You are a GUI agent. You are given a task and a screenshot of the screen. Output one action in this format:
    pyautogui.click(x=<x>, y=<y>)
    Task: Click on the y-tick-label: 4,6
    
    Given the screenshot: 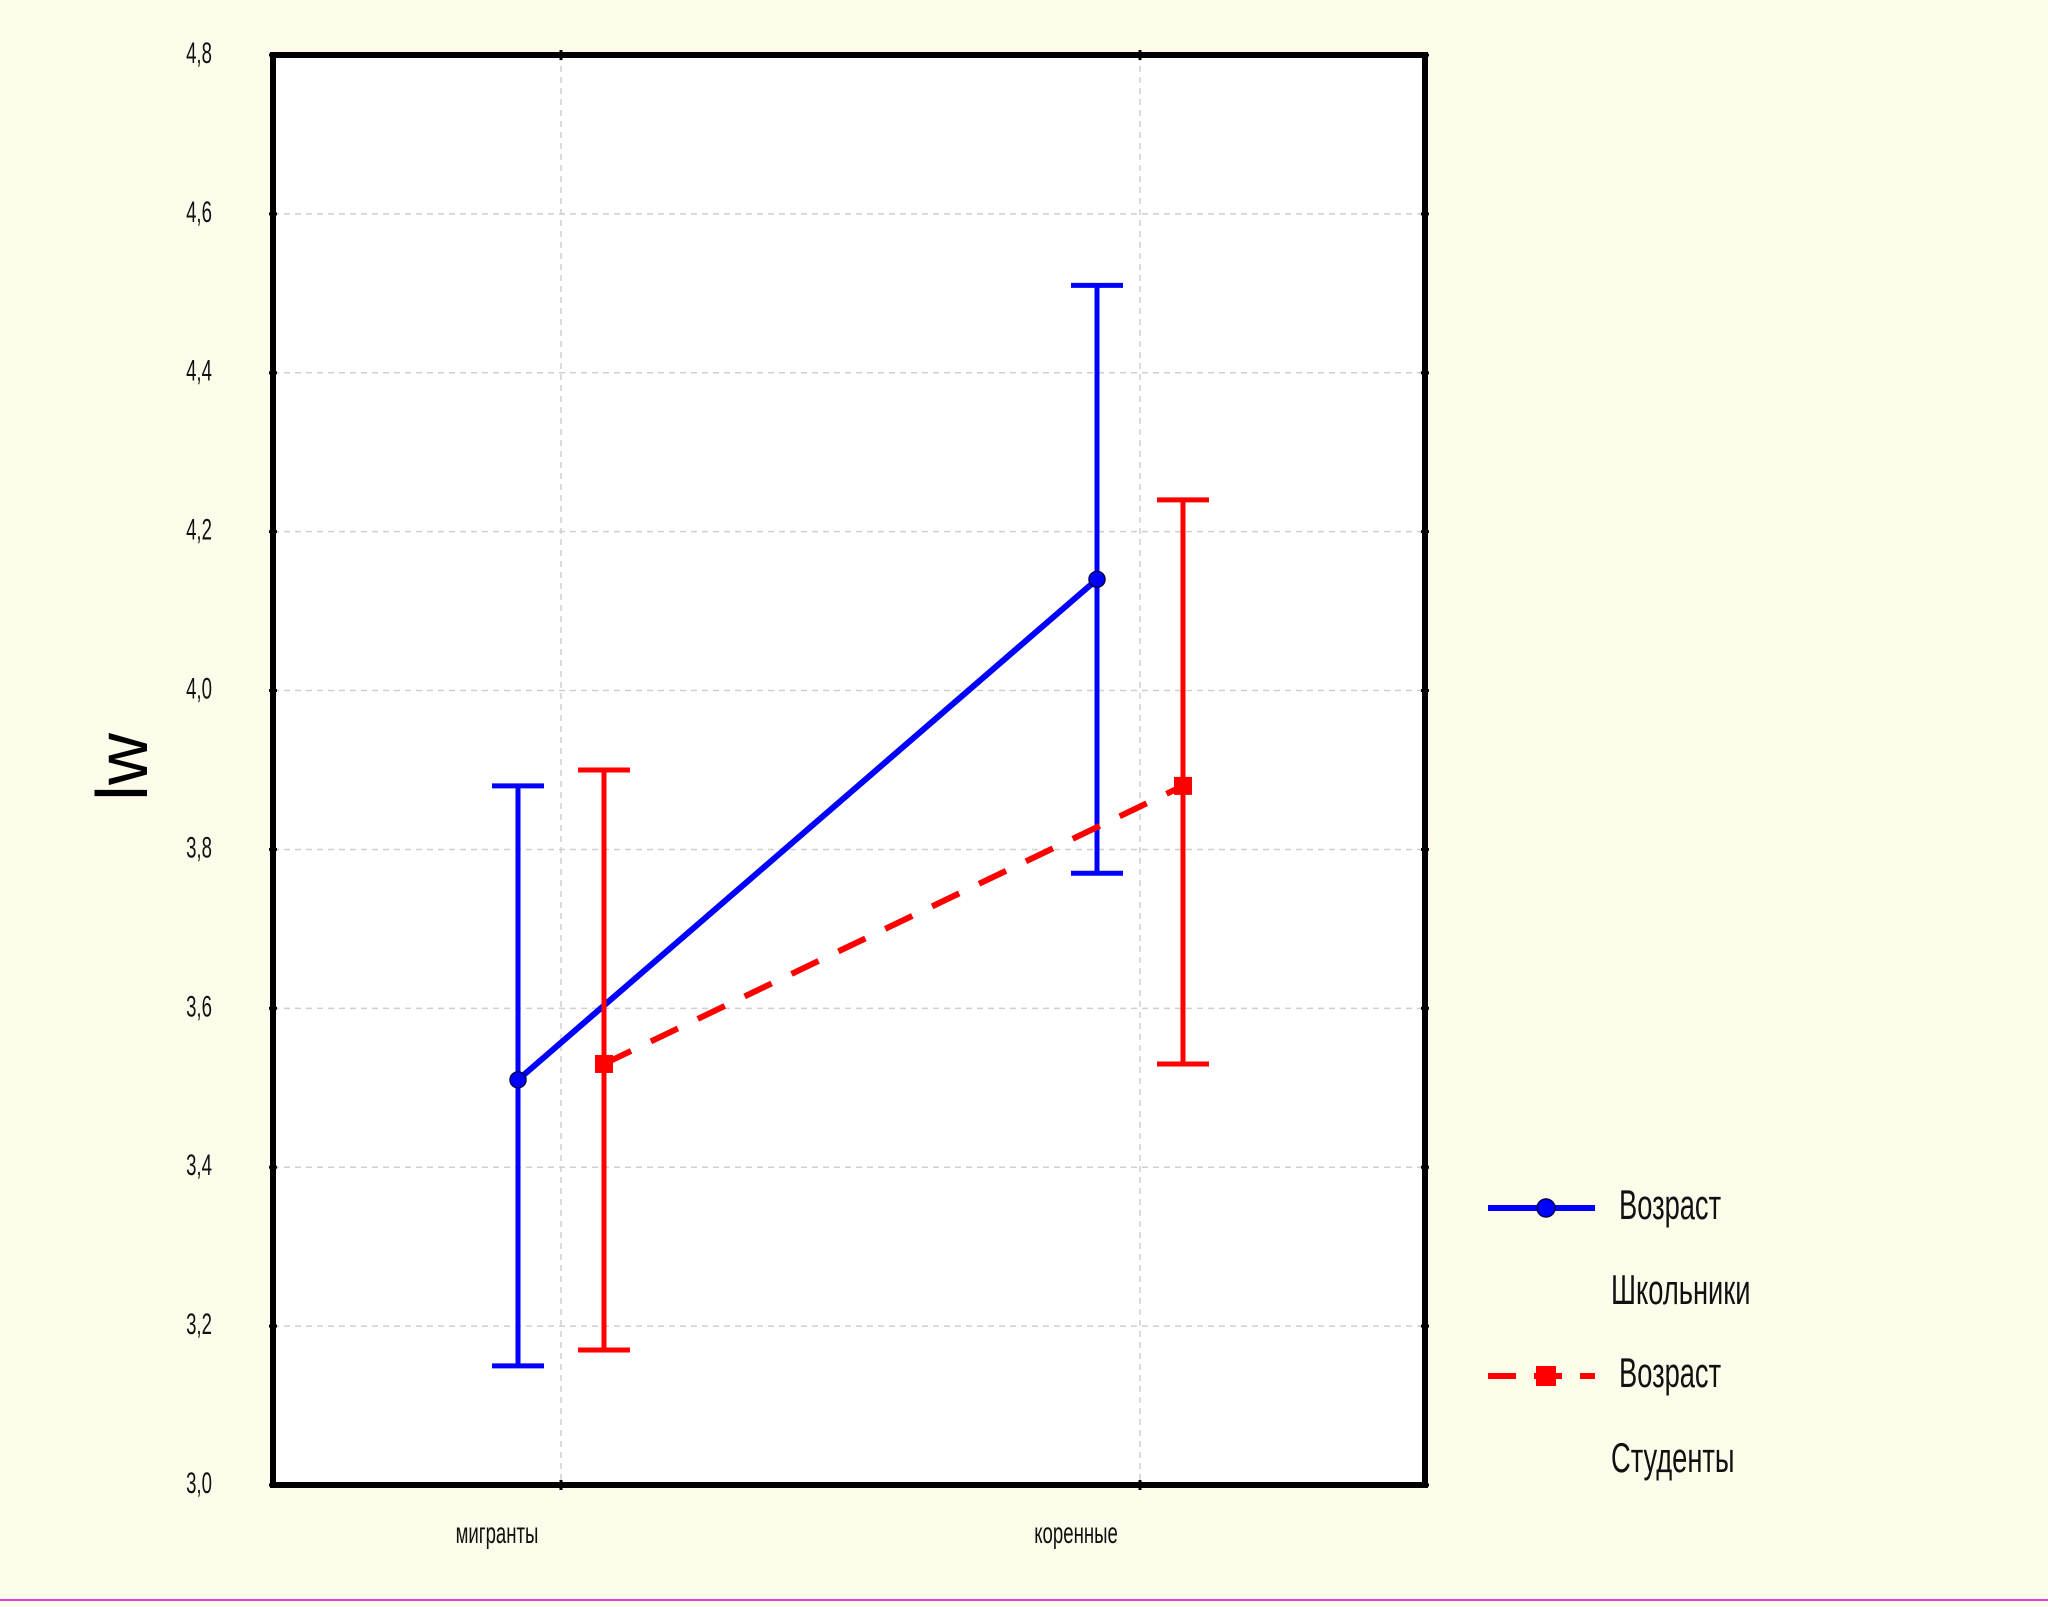 What is the action you would take?
    pyautogui.click(x=199, y=212)
    